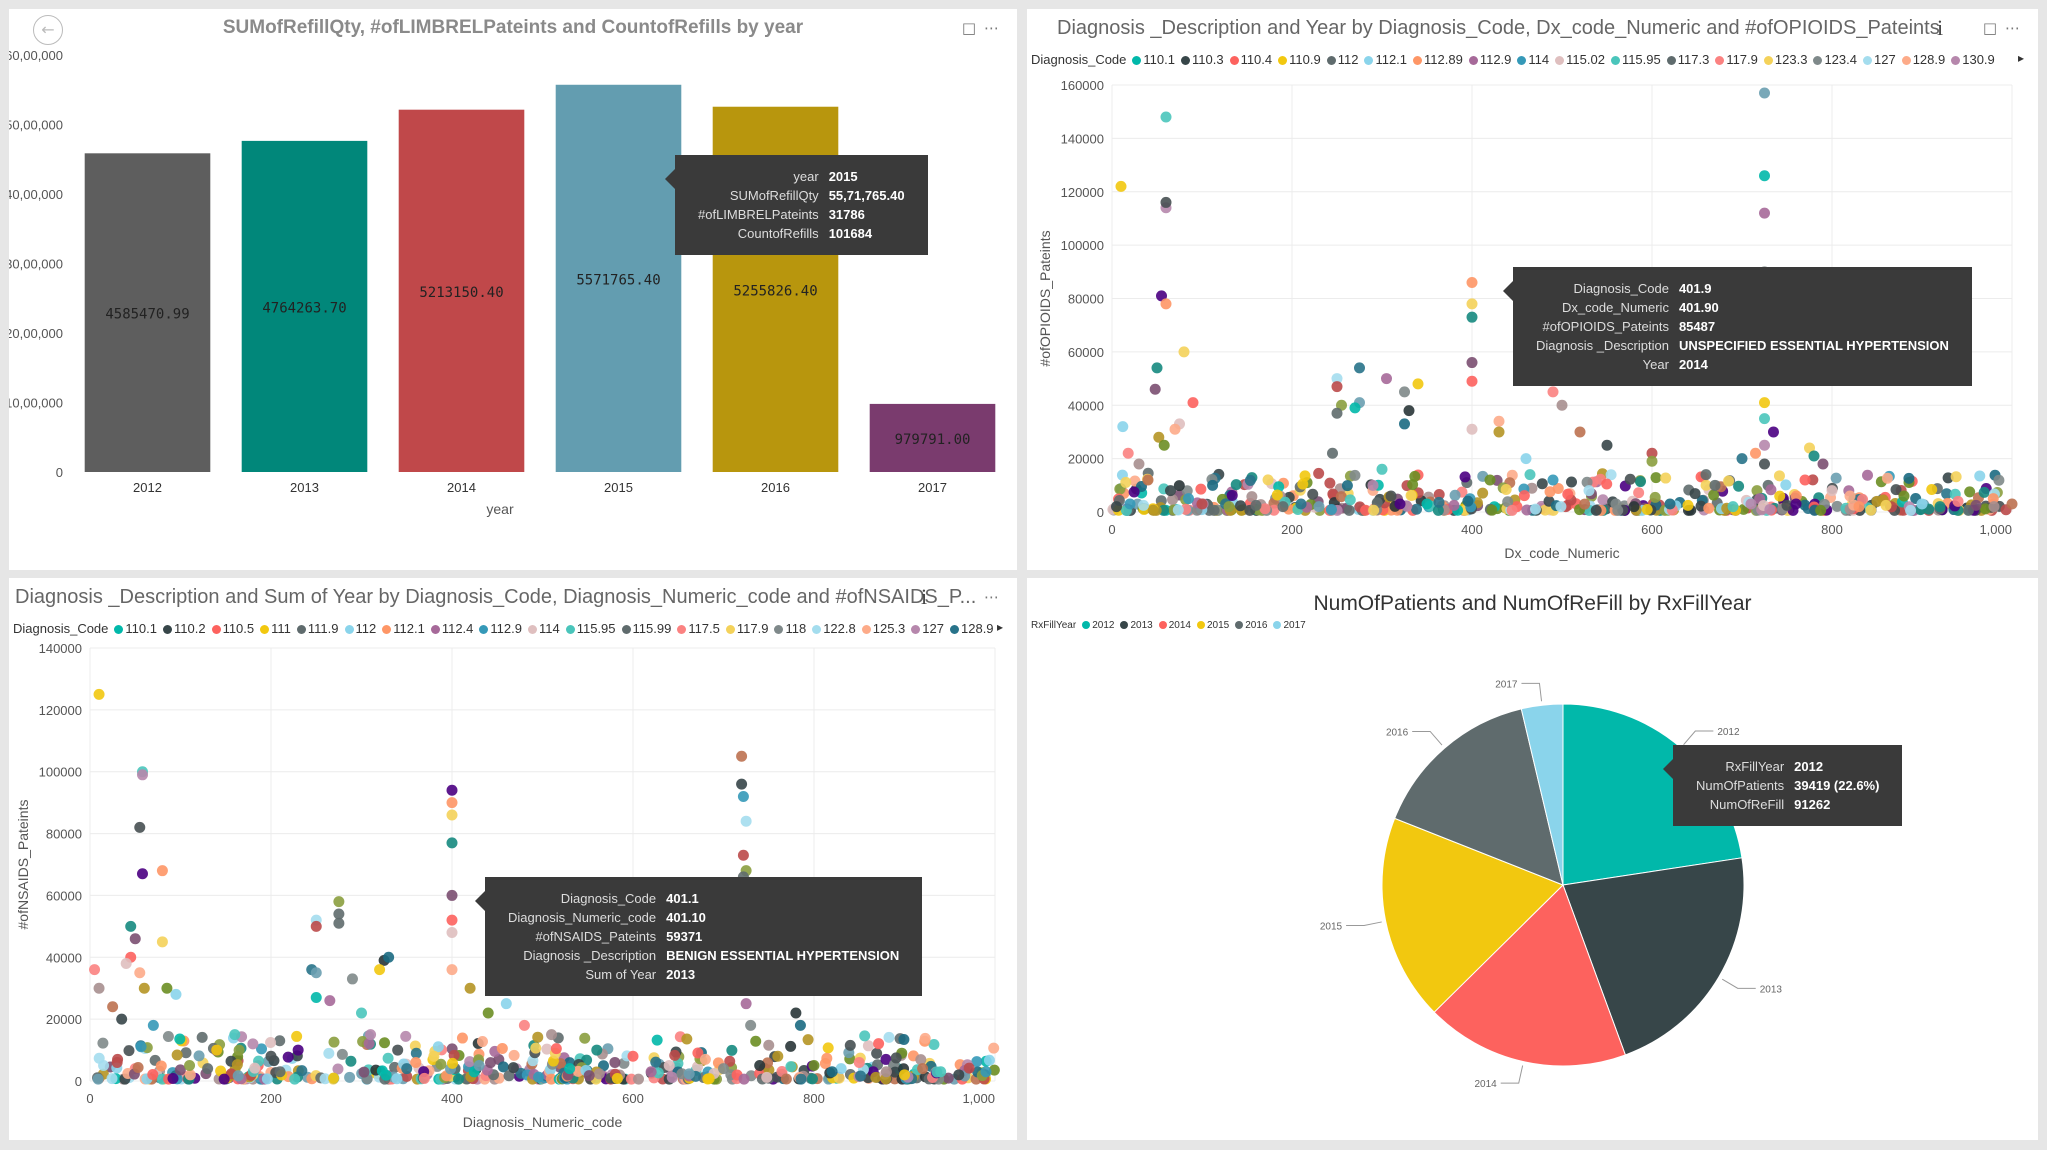  What do you see at coordinates (61, 628) in the screenshot?
I see `legend-title: Diagnosis_Code` at bounding box center [61, 628].